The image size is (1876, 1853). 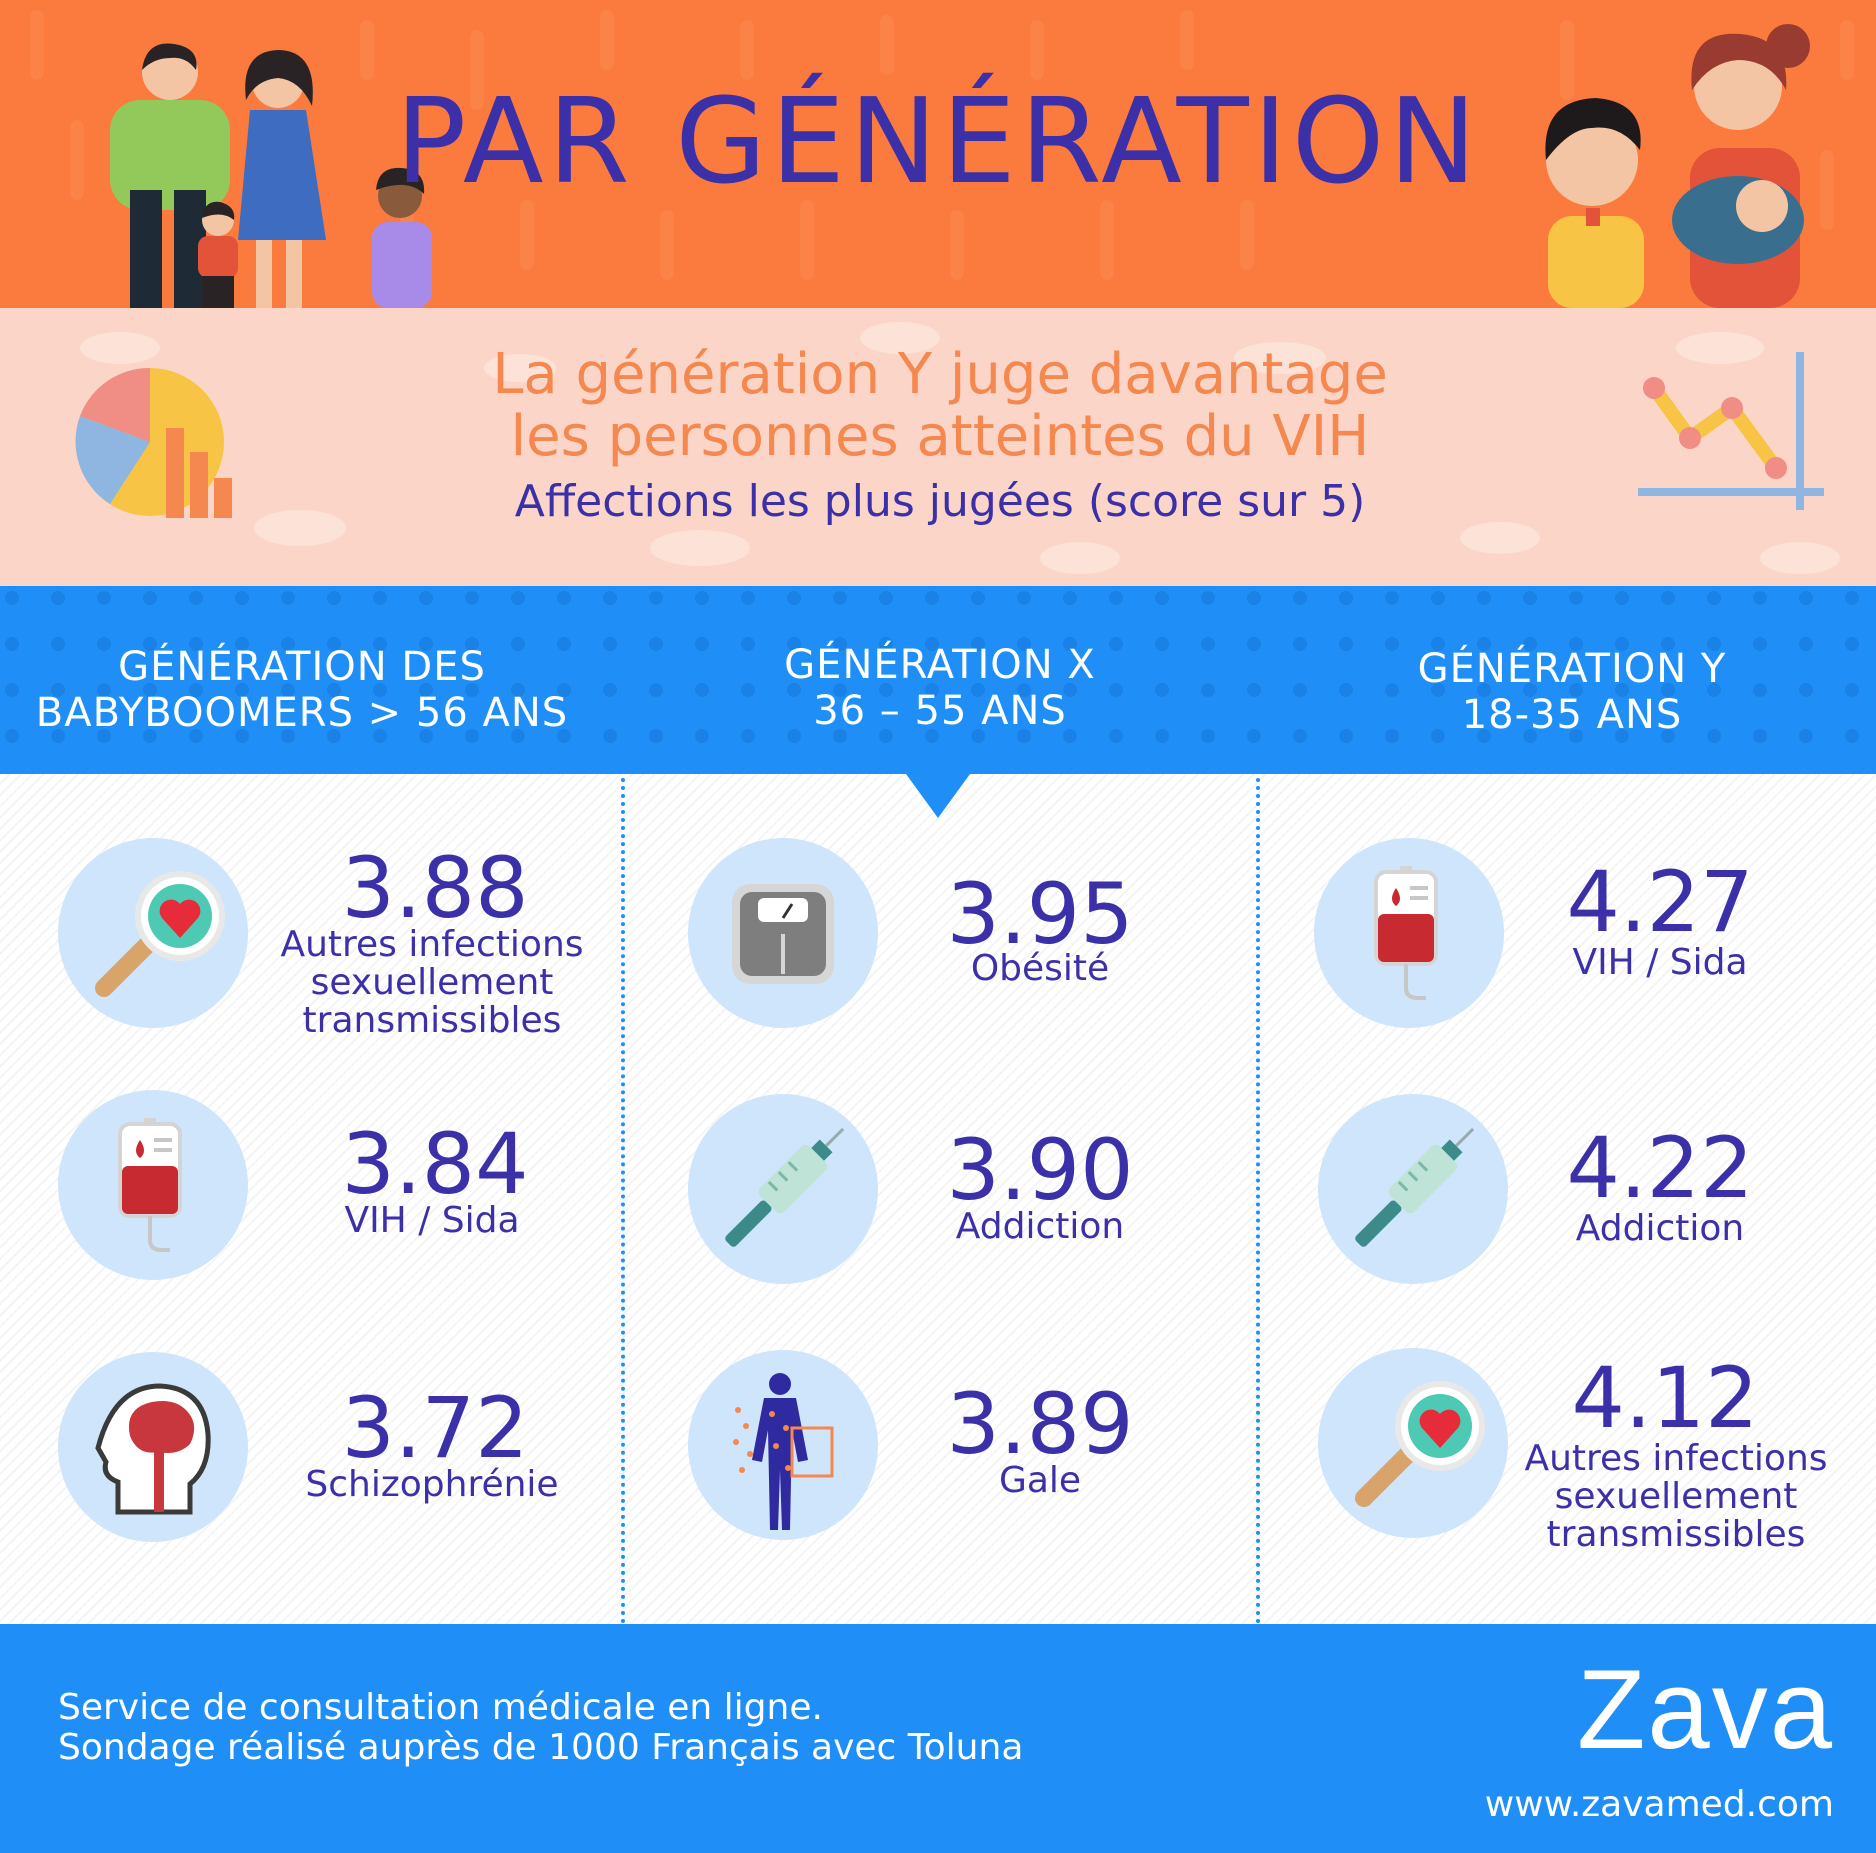 What do you see at coordinates (1572, 715) in the screenshot?
I see `gen-name-line2: 18-35 ANS` at bounding box center [1572, 715].